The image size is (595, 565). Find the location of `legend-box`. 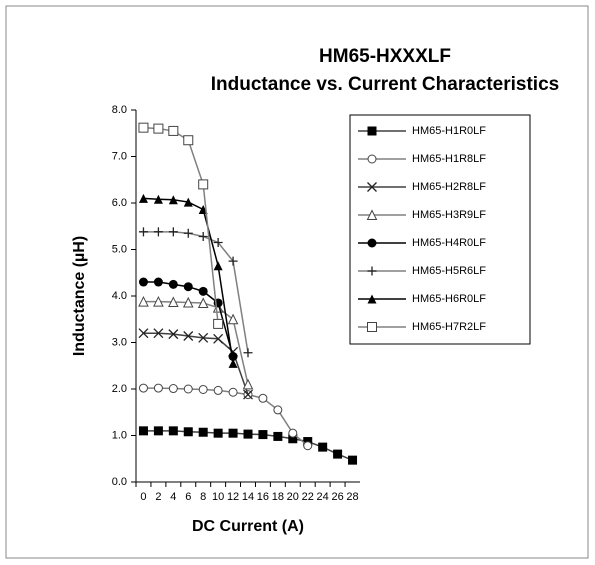

legend-box is located at coordinates (440, 229).